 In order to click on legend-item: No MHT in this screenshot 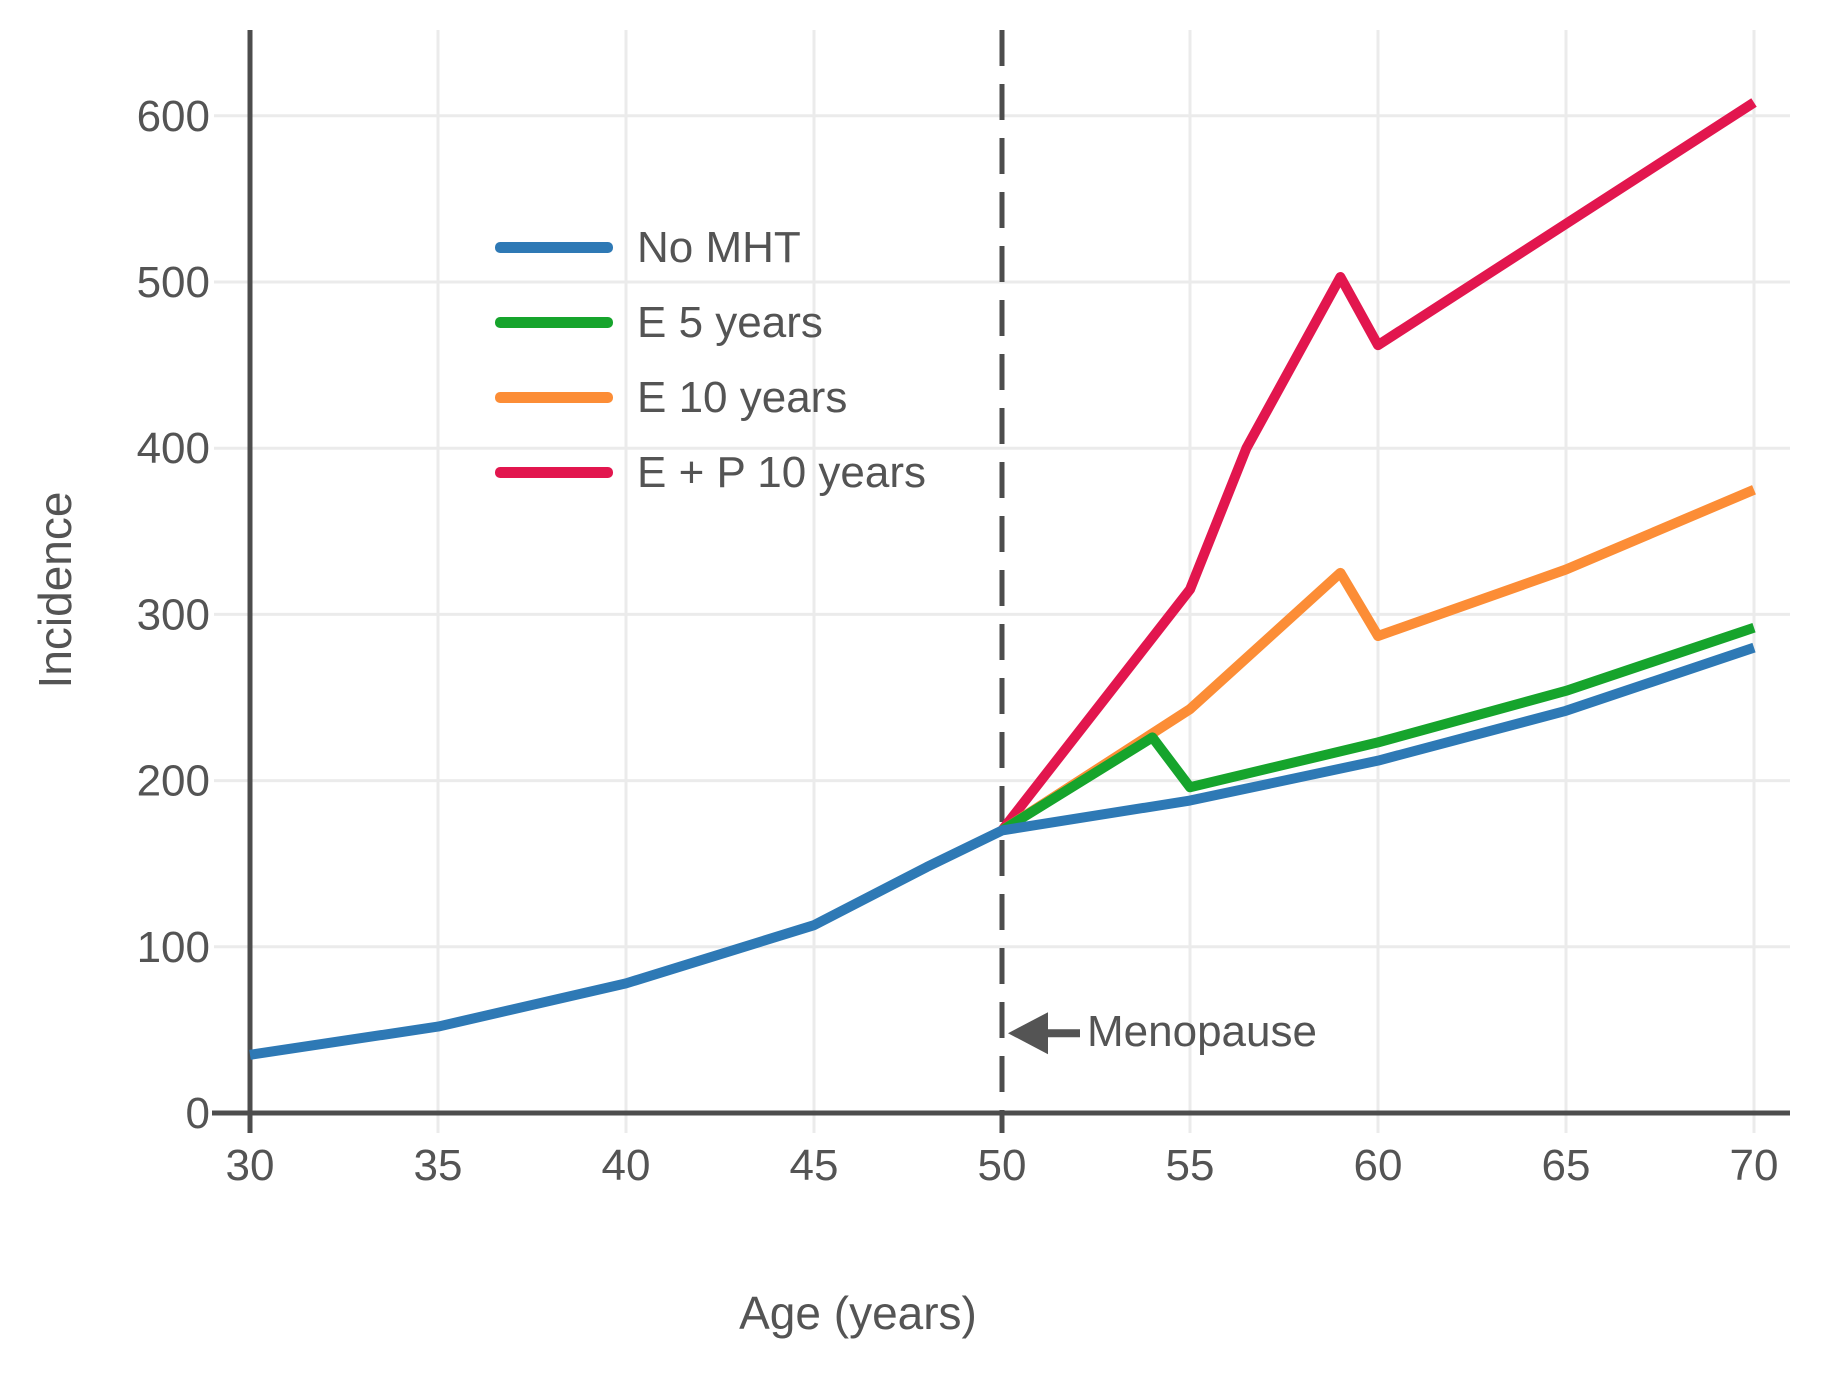, I will do `click(710, 247)`.